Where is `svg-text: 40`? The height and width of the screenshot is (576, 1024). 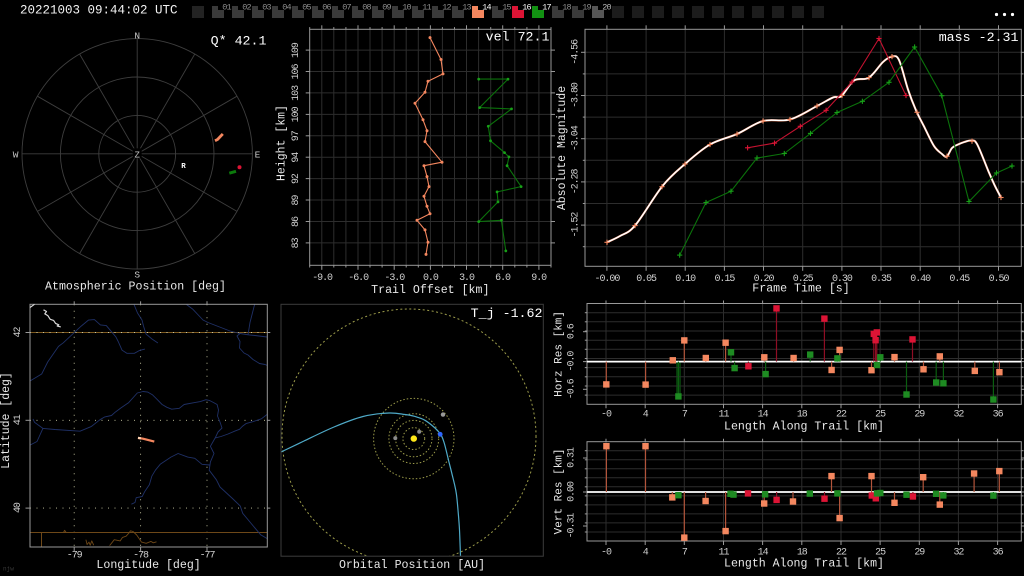 svg-text: 40 is located at coordinates (18, 507).